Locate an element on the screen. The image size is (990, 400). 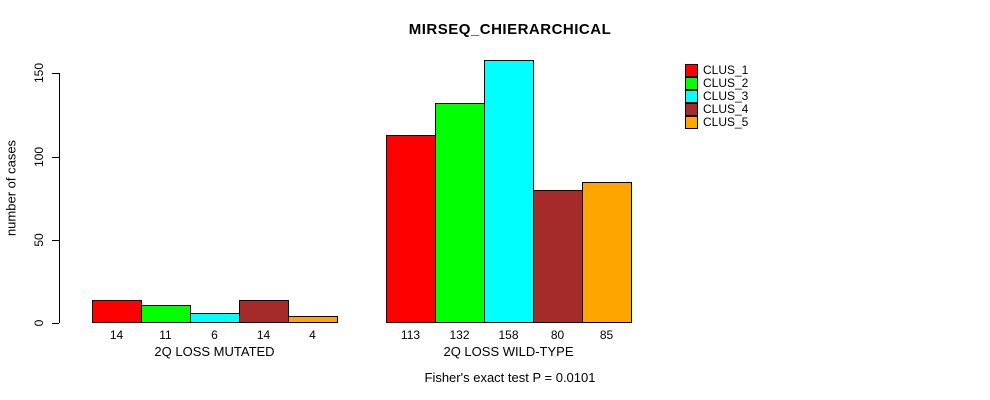
bar-clus_3-cat1 is located at coordinates (509, 191).